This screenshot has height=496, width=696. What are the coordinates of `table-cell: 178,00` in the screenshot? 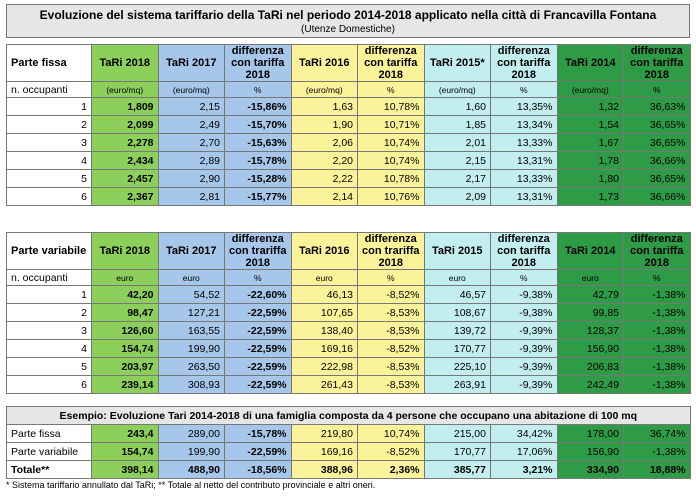 It's located at (590, 433).